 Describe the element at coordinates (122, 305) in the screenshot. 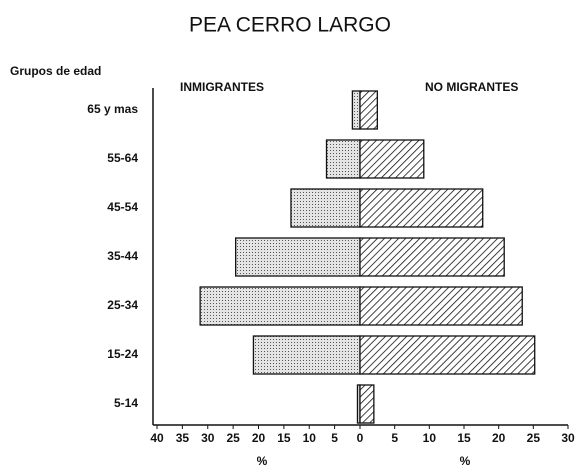

I see `y-tick-label: 25-34` at that location.